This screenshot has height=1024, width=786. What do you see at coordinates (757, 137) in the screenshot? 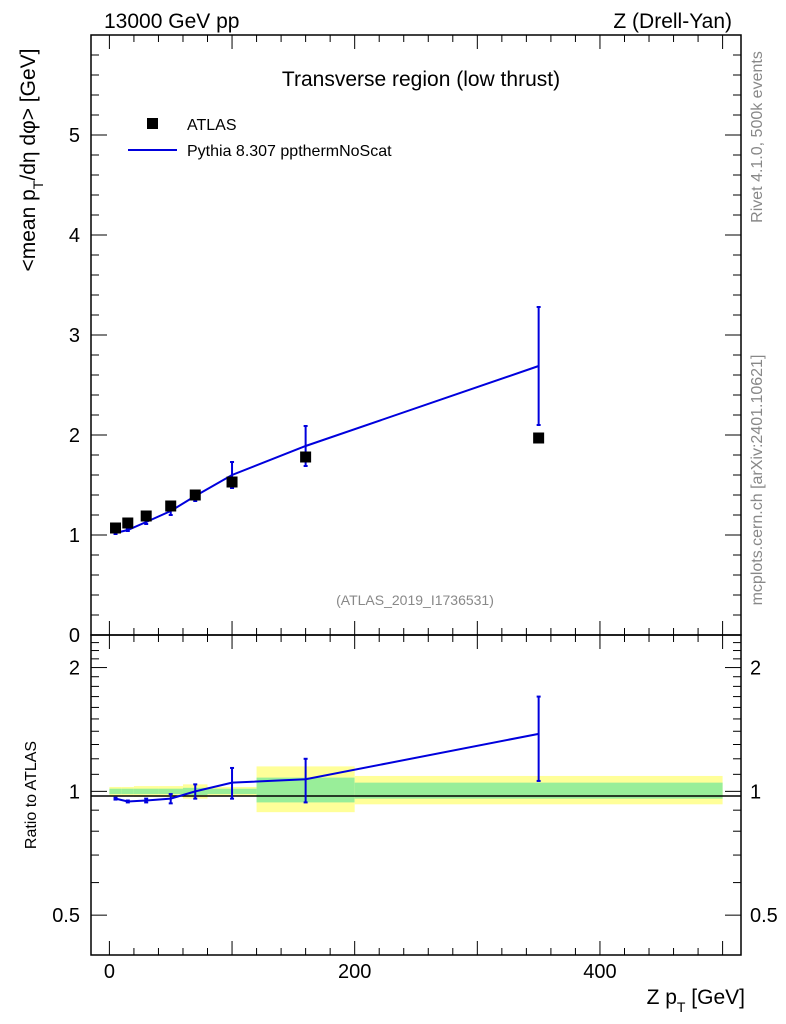
I see `rivet-label: Rivet 4.1.0, 500k events` at bounding box center [757, 137].